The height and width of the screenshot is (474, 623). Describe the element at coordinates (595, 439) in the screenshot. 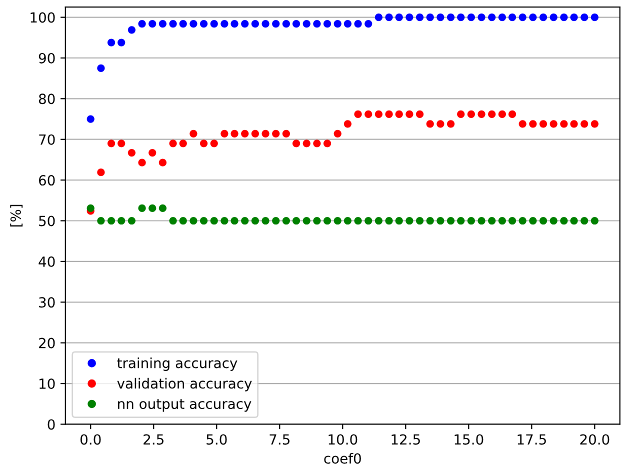

I see `x-tick-label: 20.0` at that location.